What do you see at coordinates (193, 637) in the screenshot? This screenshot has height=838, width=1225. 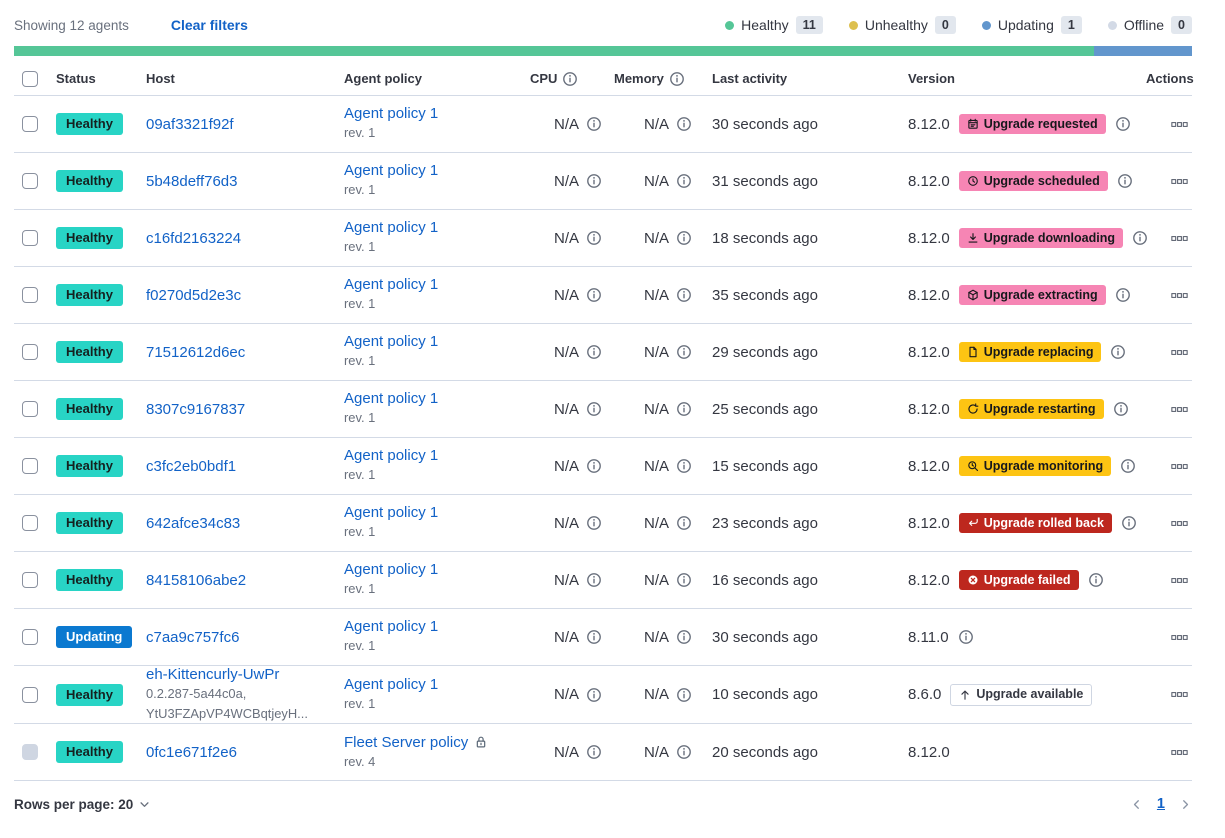 I see `host-link: c7aa9c757fc6` at bounding box center [193, 637].